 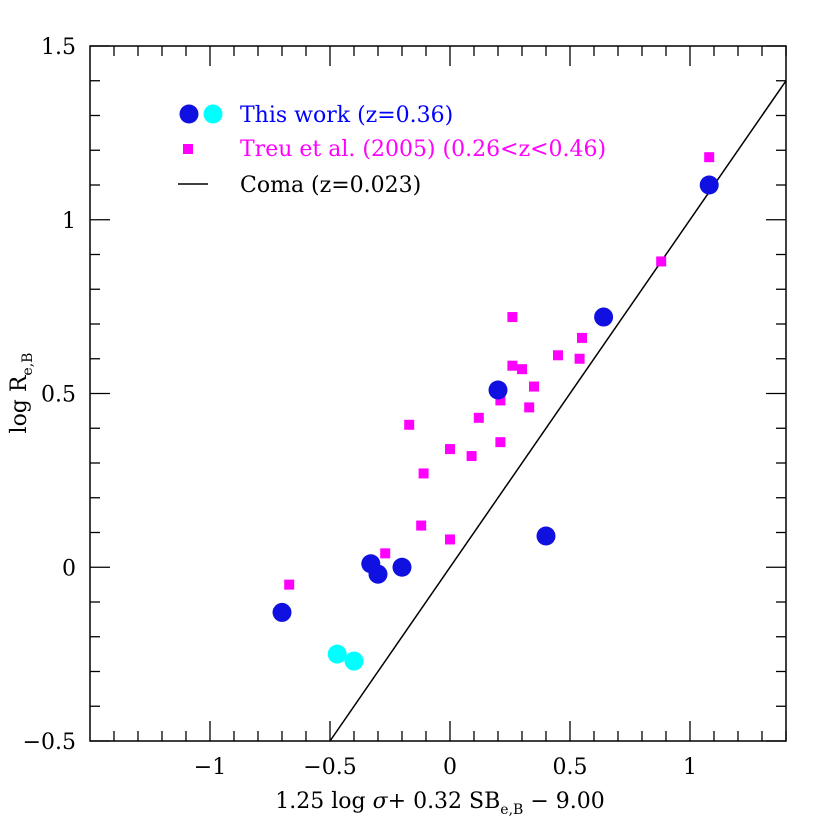 I want to click on x-tick-label: −1, so click(x=210, y=767).